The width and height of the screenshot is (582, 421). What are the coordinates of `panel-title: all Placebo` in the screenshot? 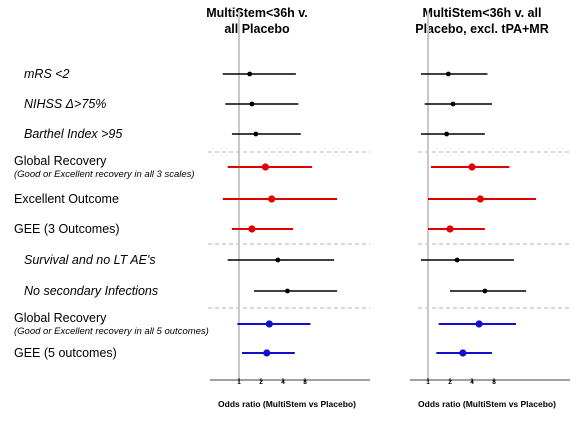 It's located at (257, 29).